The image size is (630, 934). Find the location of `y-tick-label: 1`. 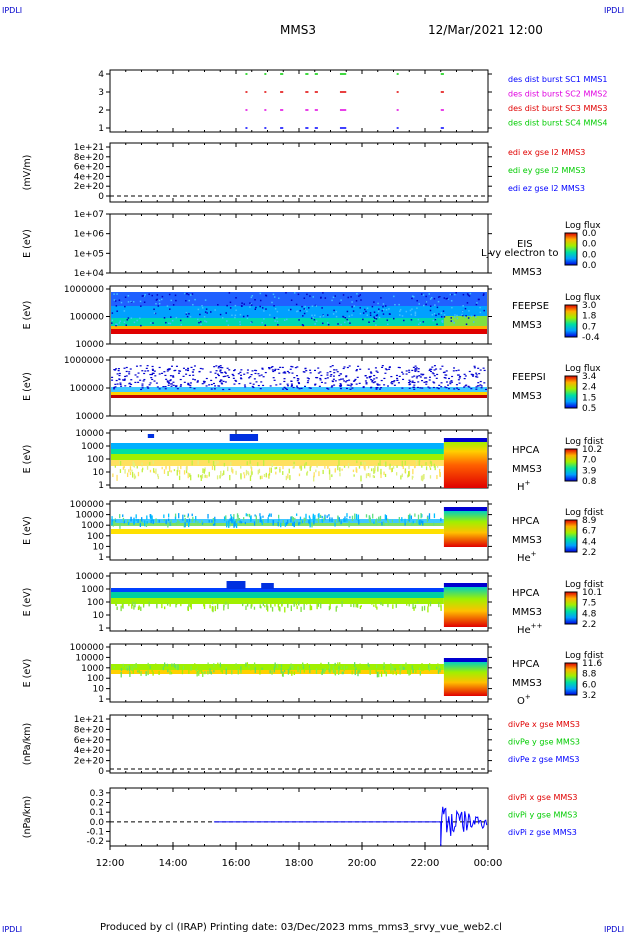

y-tick-label: 1 is located at coordinates (101, 629).